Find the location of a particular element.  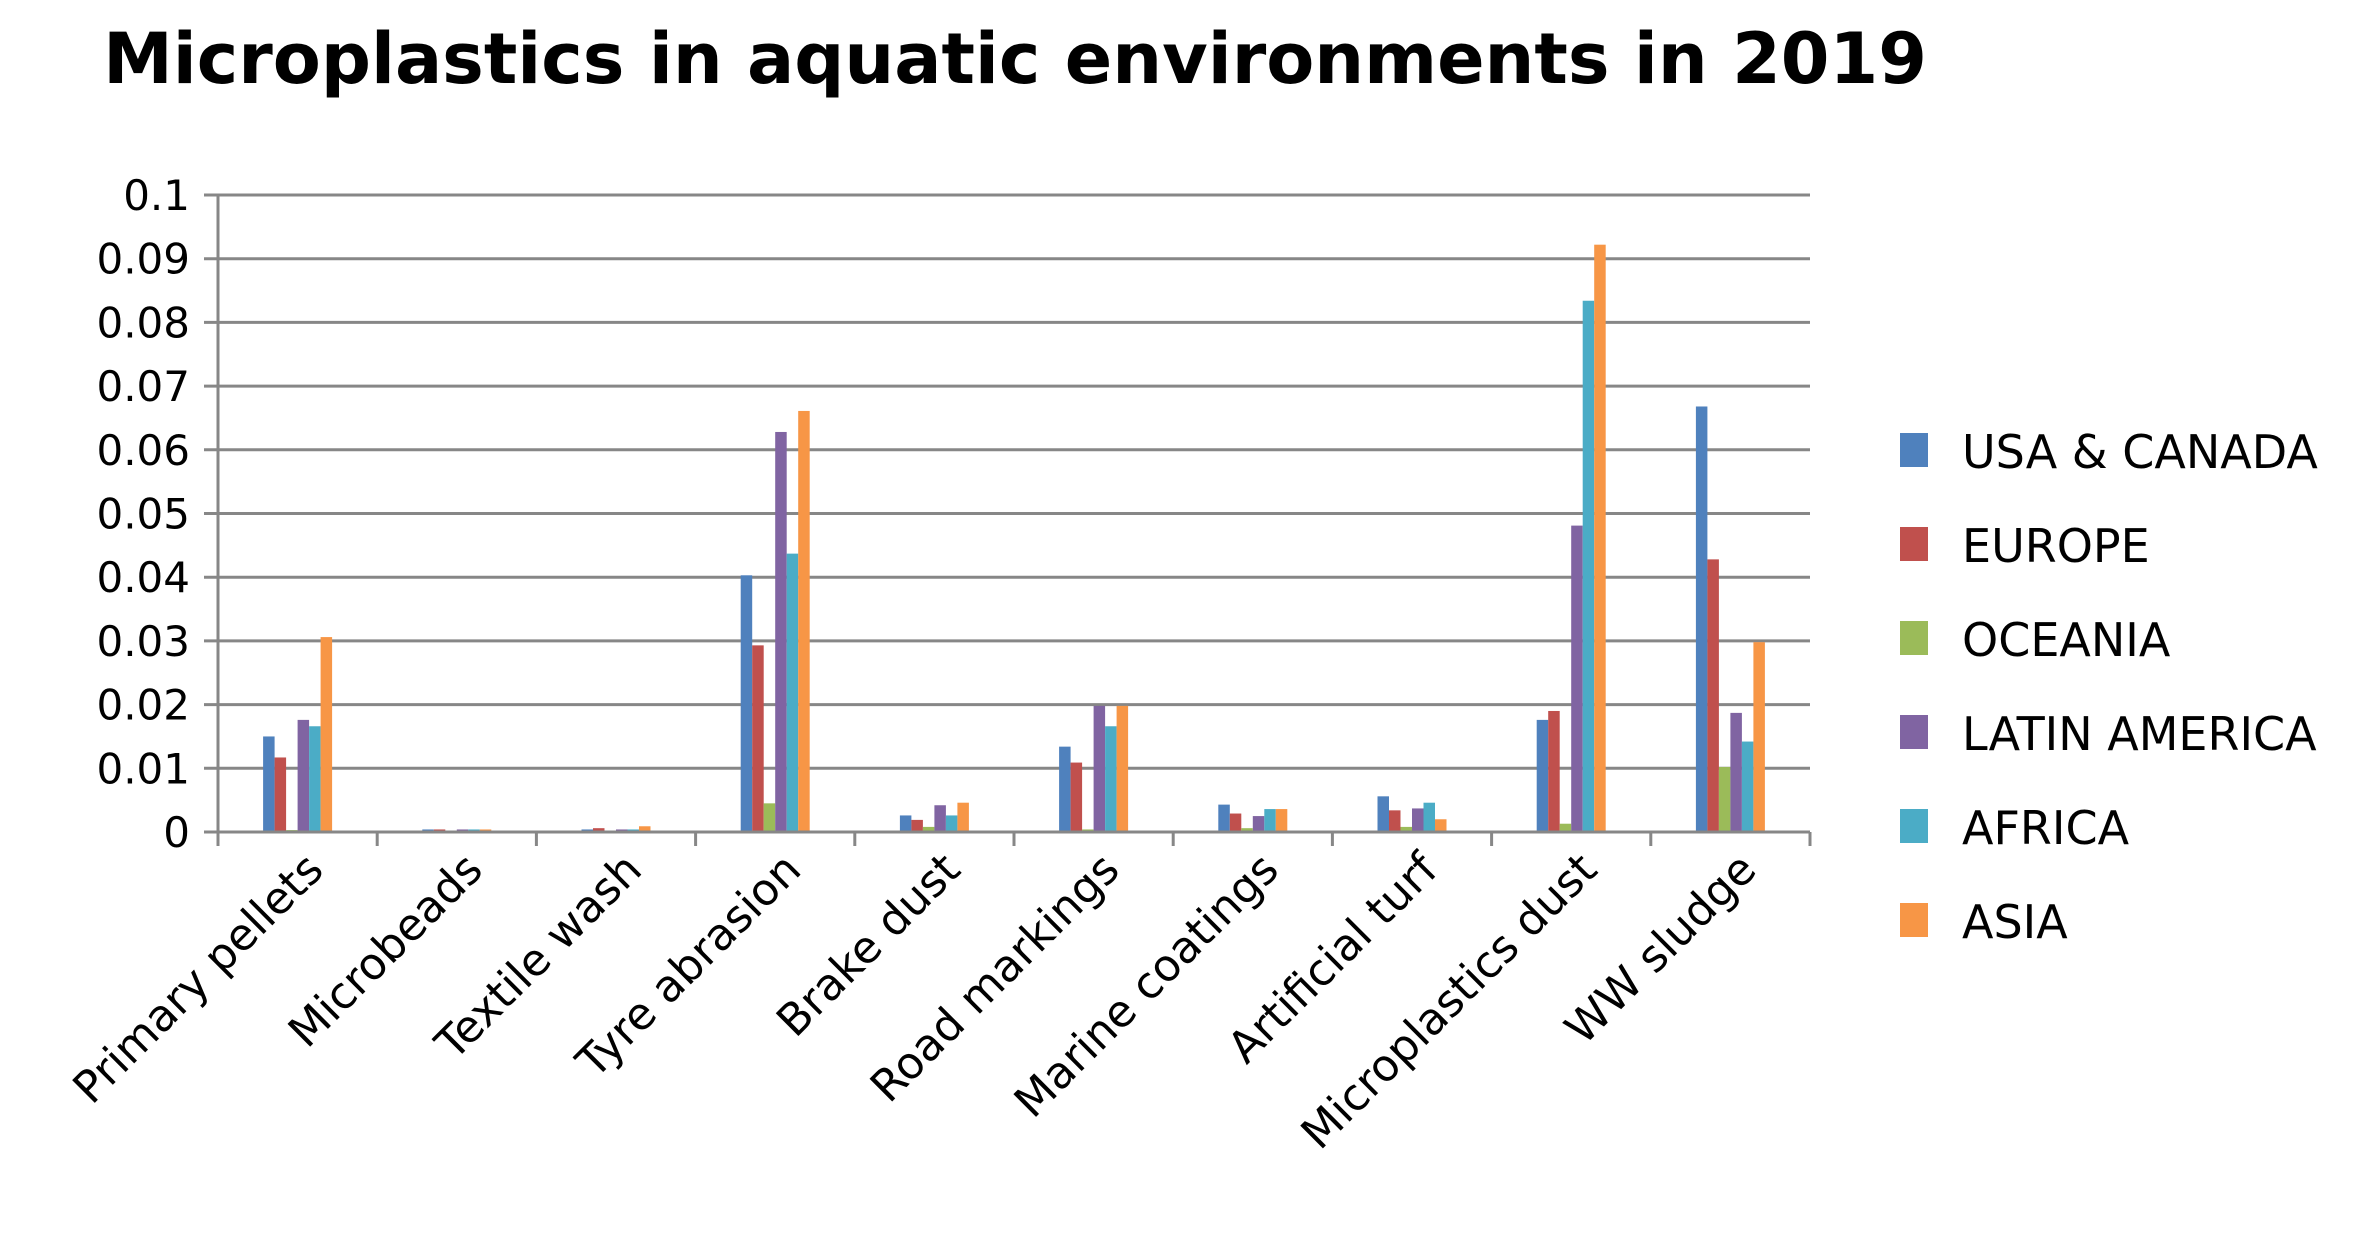

legend-label: ASIA is located at coordinates (2015, 922).